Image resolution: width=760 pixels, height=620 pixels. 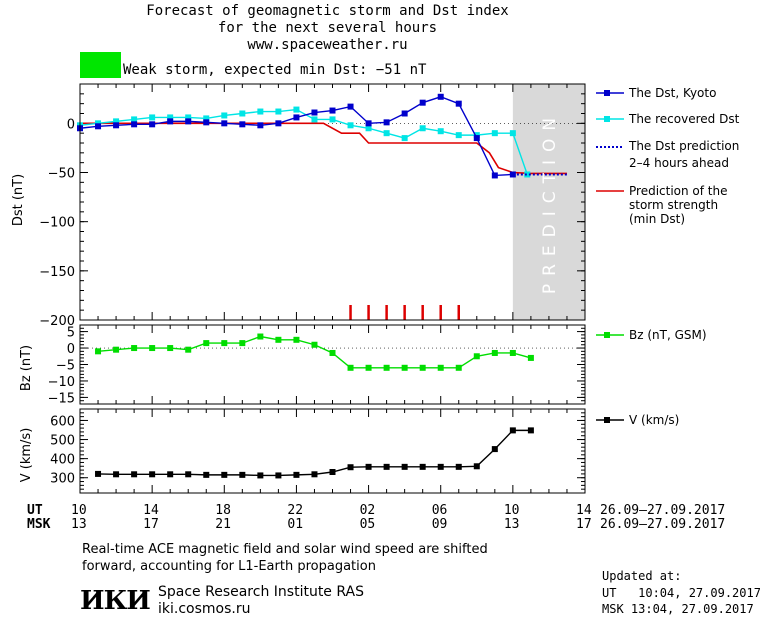 I want to click on legend-glyphs, so click(x=610, y=256).